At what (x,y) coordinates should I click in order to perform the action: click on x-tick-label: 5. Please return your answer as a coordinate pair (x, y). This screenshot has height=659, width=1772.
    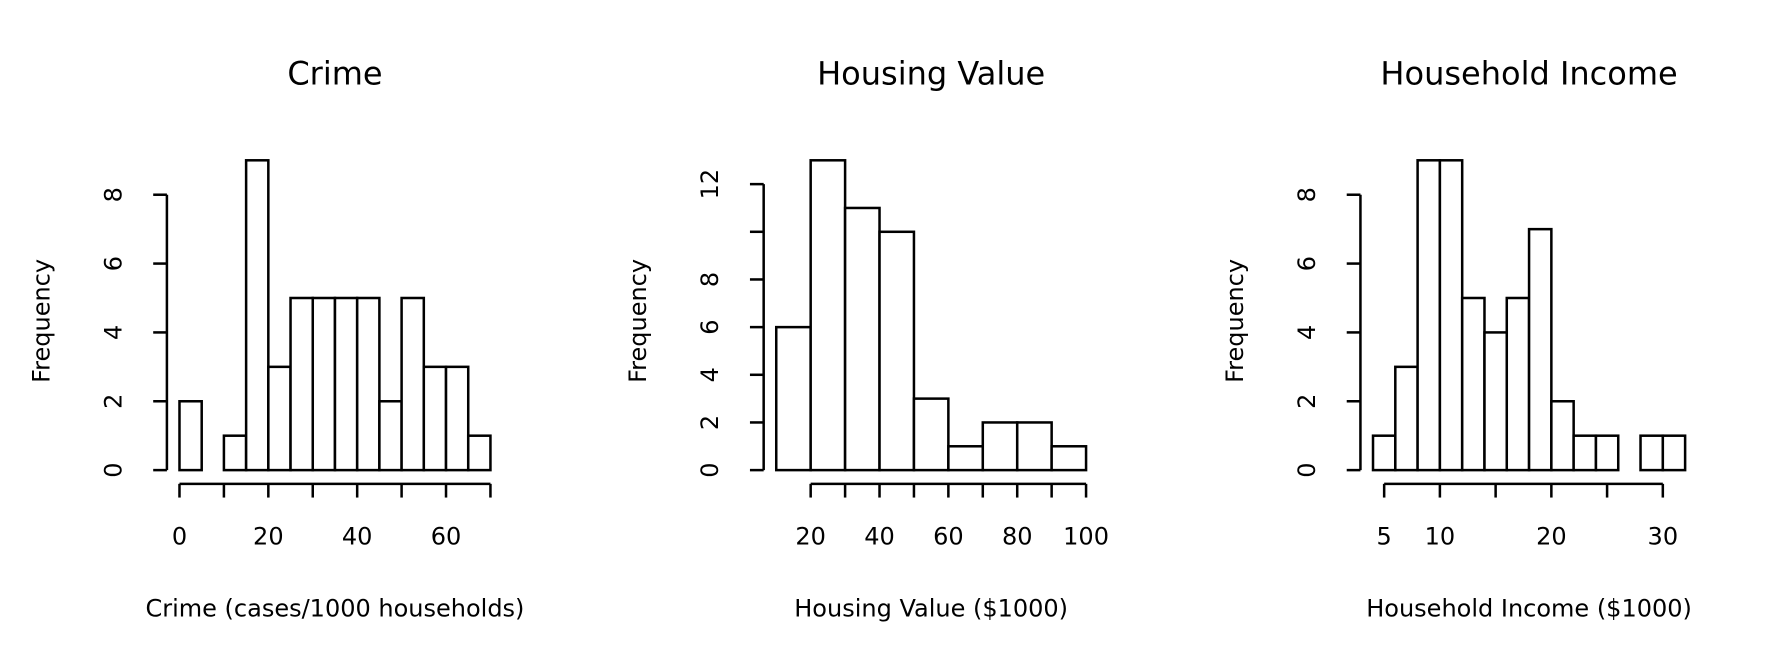
    Looking at the image, I should click on (1384, 537).